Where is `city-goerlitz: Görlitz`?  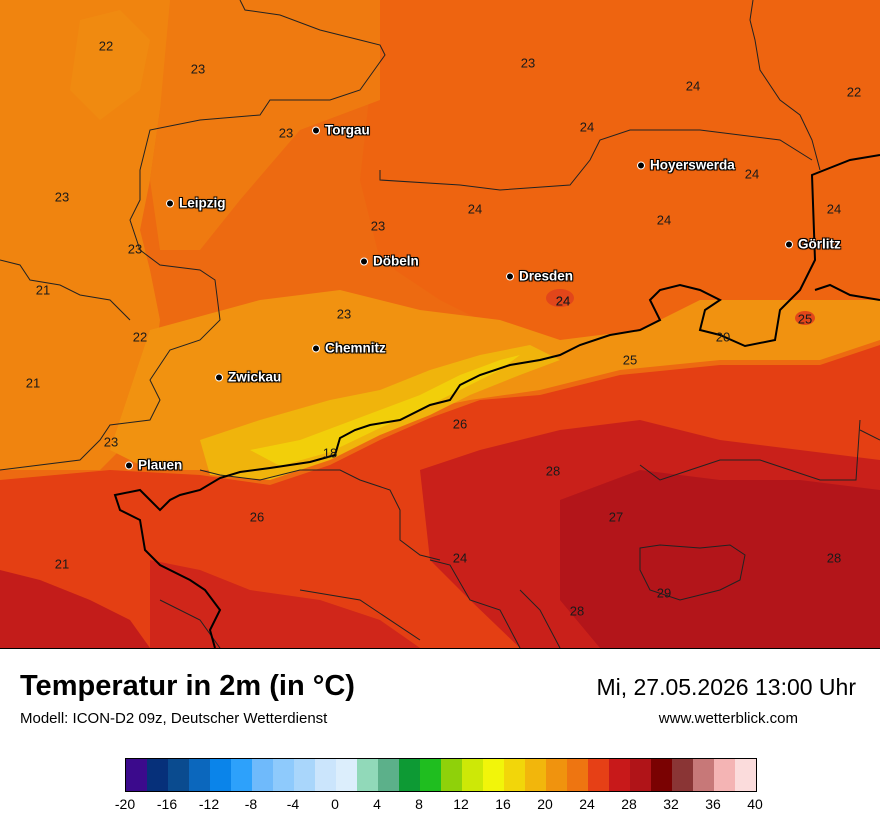
city-goerlitz: Görlitz is located at coordinates (813, 244).